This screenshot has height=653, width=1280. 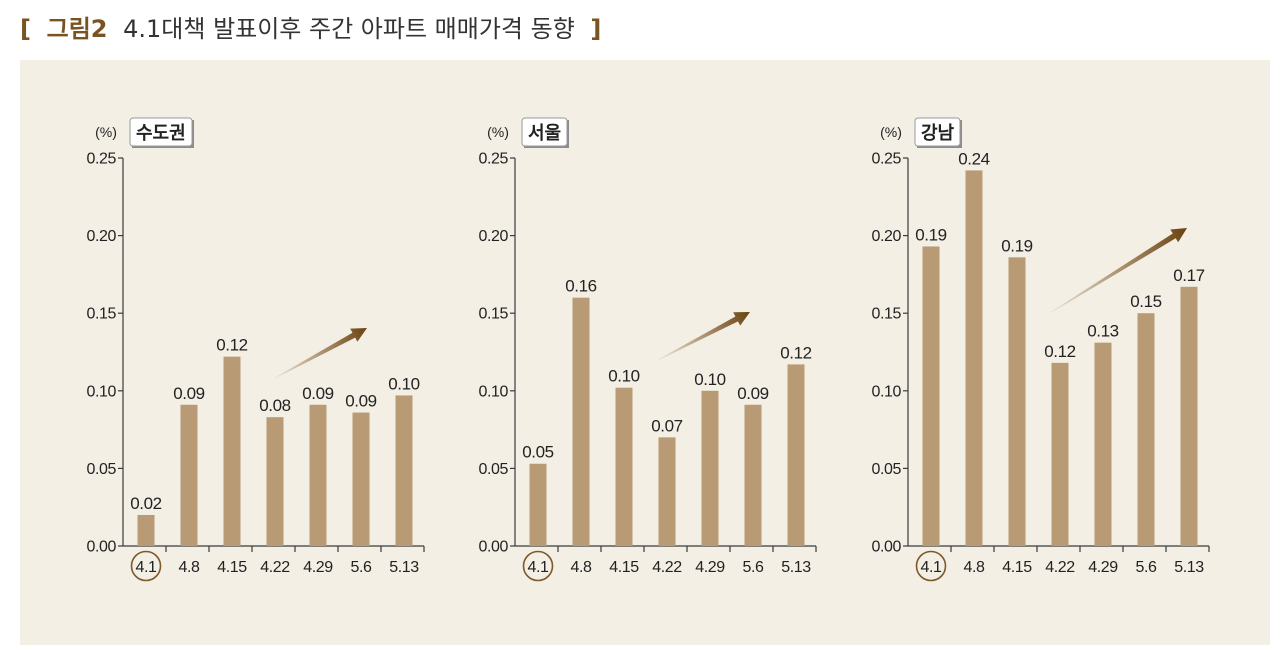 What do you see at coordinates (25, 29) in the screenshot?
I see `title-bracket-open: [` at bounding box center [25, 29].